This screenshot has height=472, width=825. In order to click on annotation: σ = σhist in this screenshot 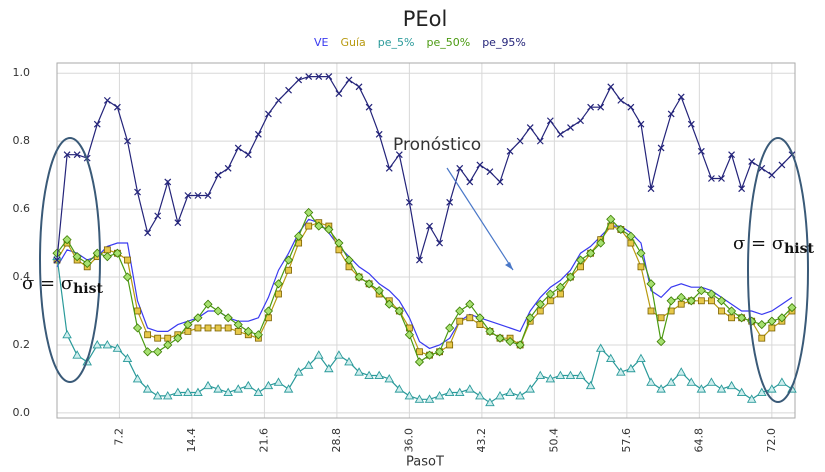, I will do `click(773, 245)`.